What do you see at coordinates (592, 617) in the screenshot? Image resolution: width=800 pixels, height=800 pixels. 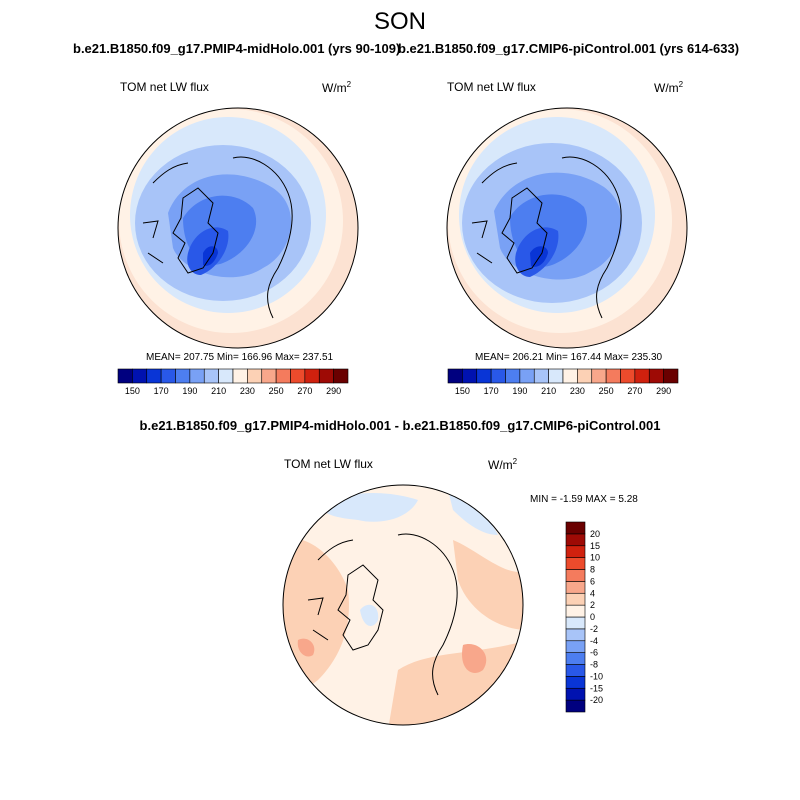 I see `colorbar-tick-label: 0` at bounding box center [592, 617].